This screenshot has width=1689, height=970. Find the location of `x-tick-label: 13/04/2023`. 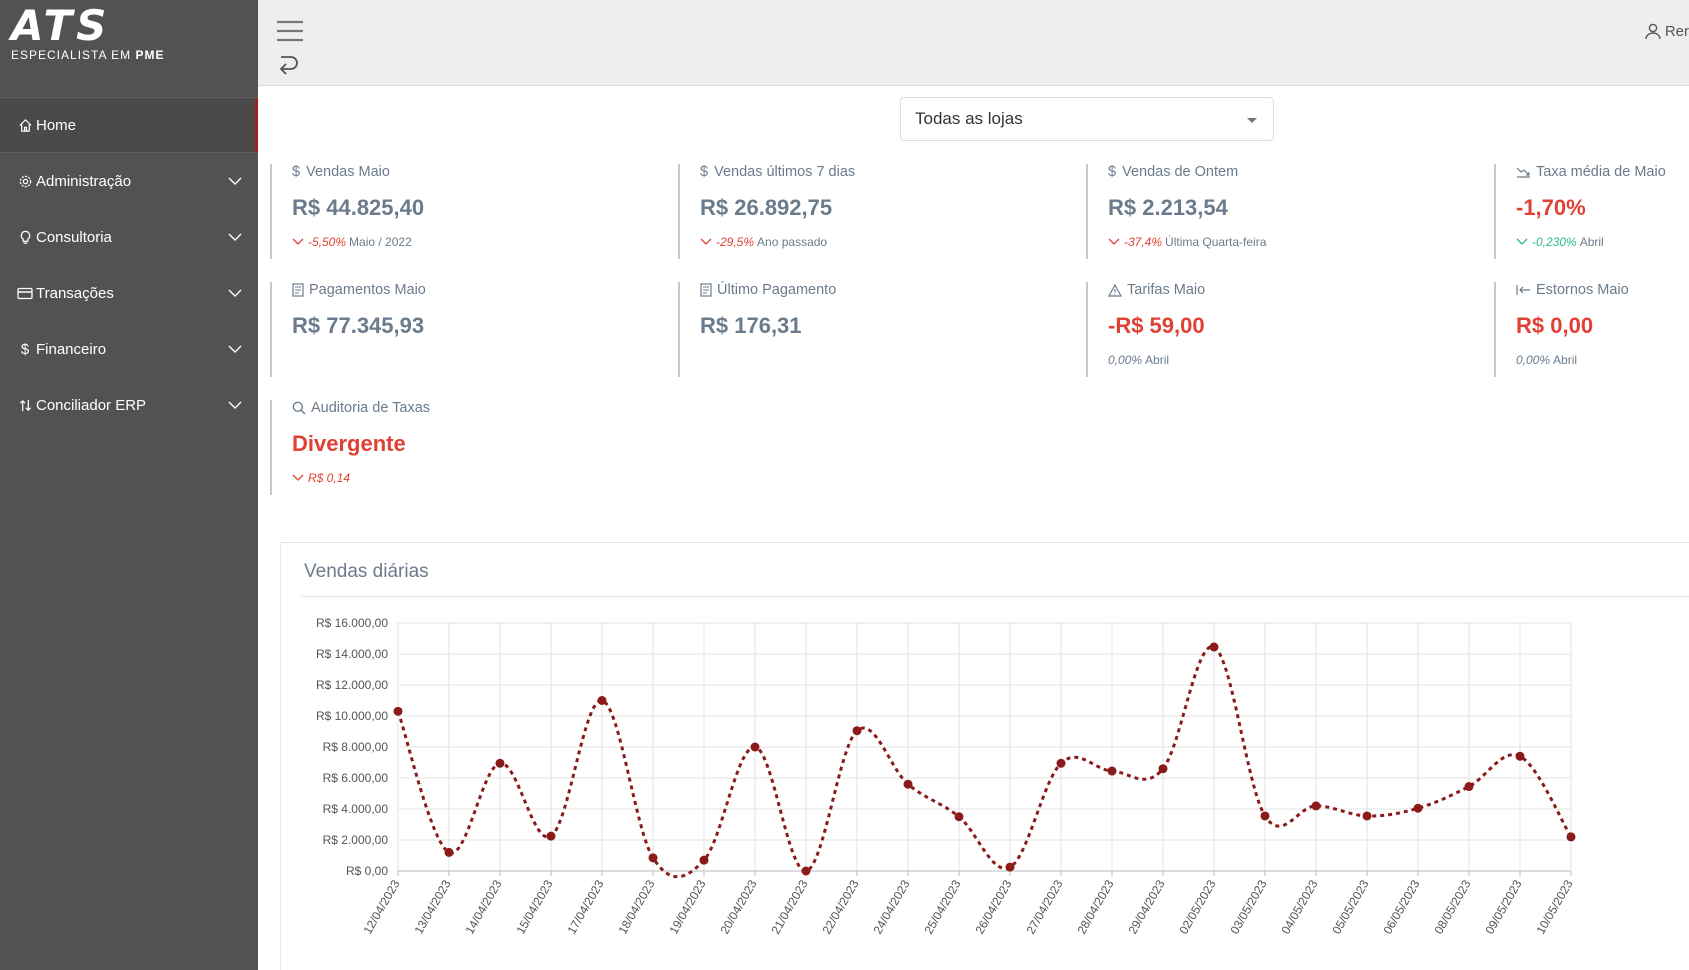

x-tick-label: 13/04/2023 is located at coordinates (432, 906).